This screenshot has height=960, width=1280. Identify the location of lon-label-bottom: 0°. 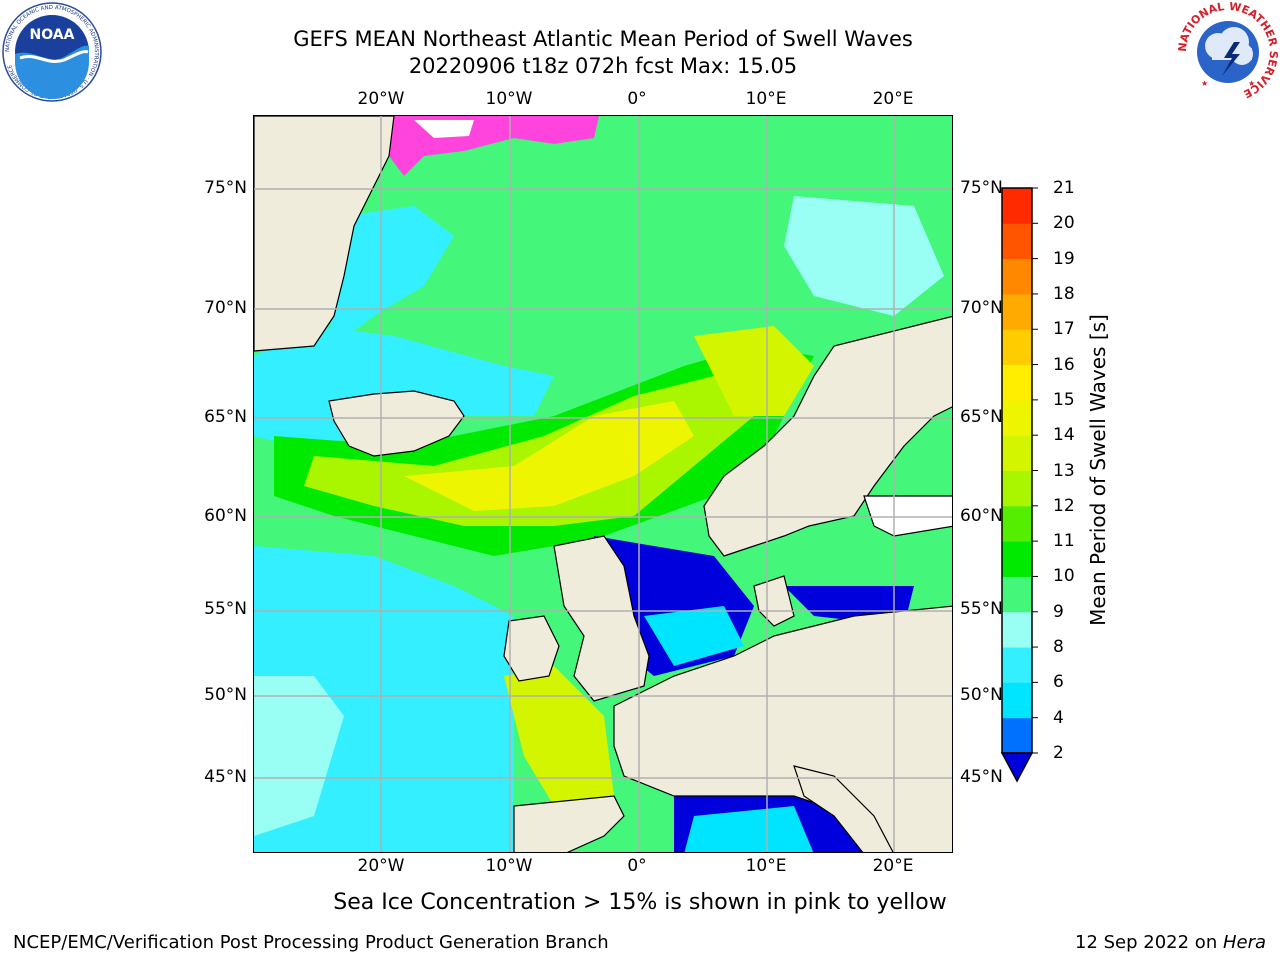
(637, 866).